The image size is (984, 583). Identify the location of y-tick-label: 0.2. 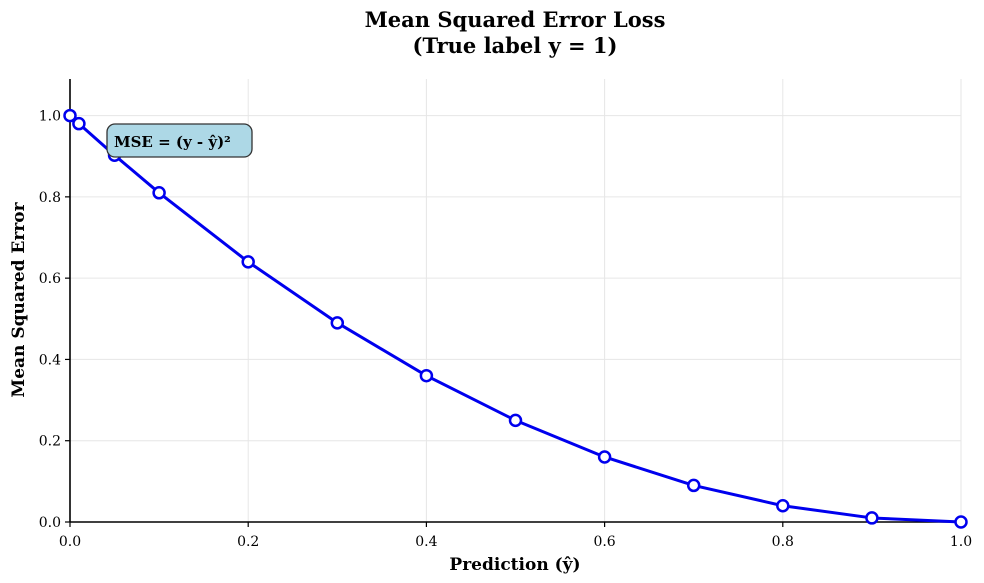
(50, 442).